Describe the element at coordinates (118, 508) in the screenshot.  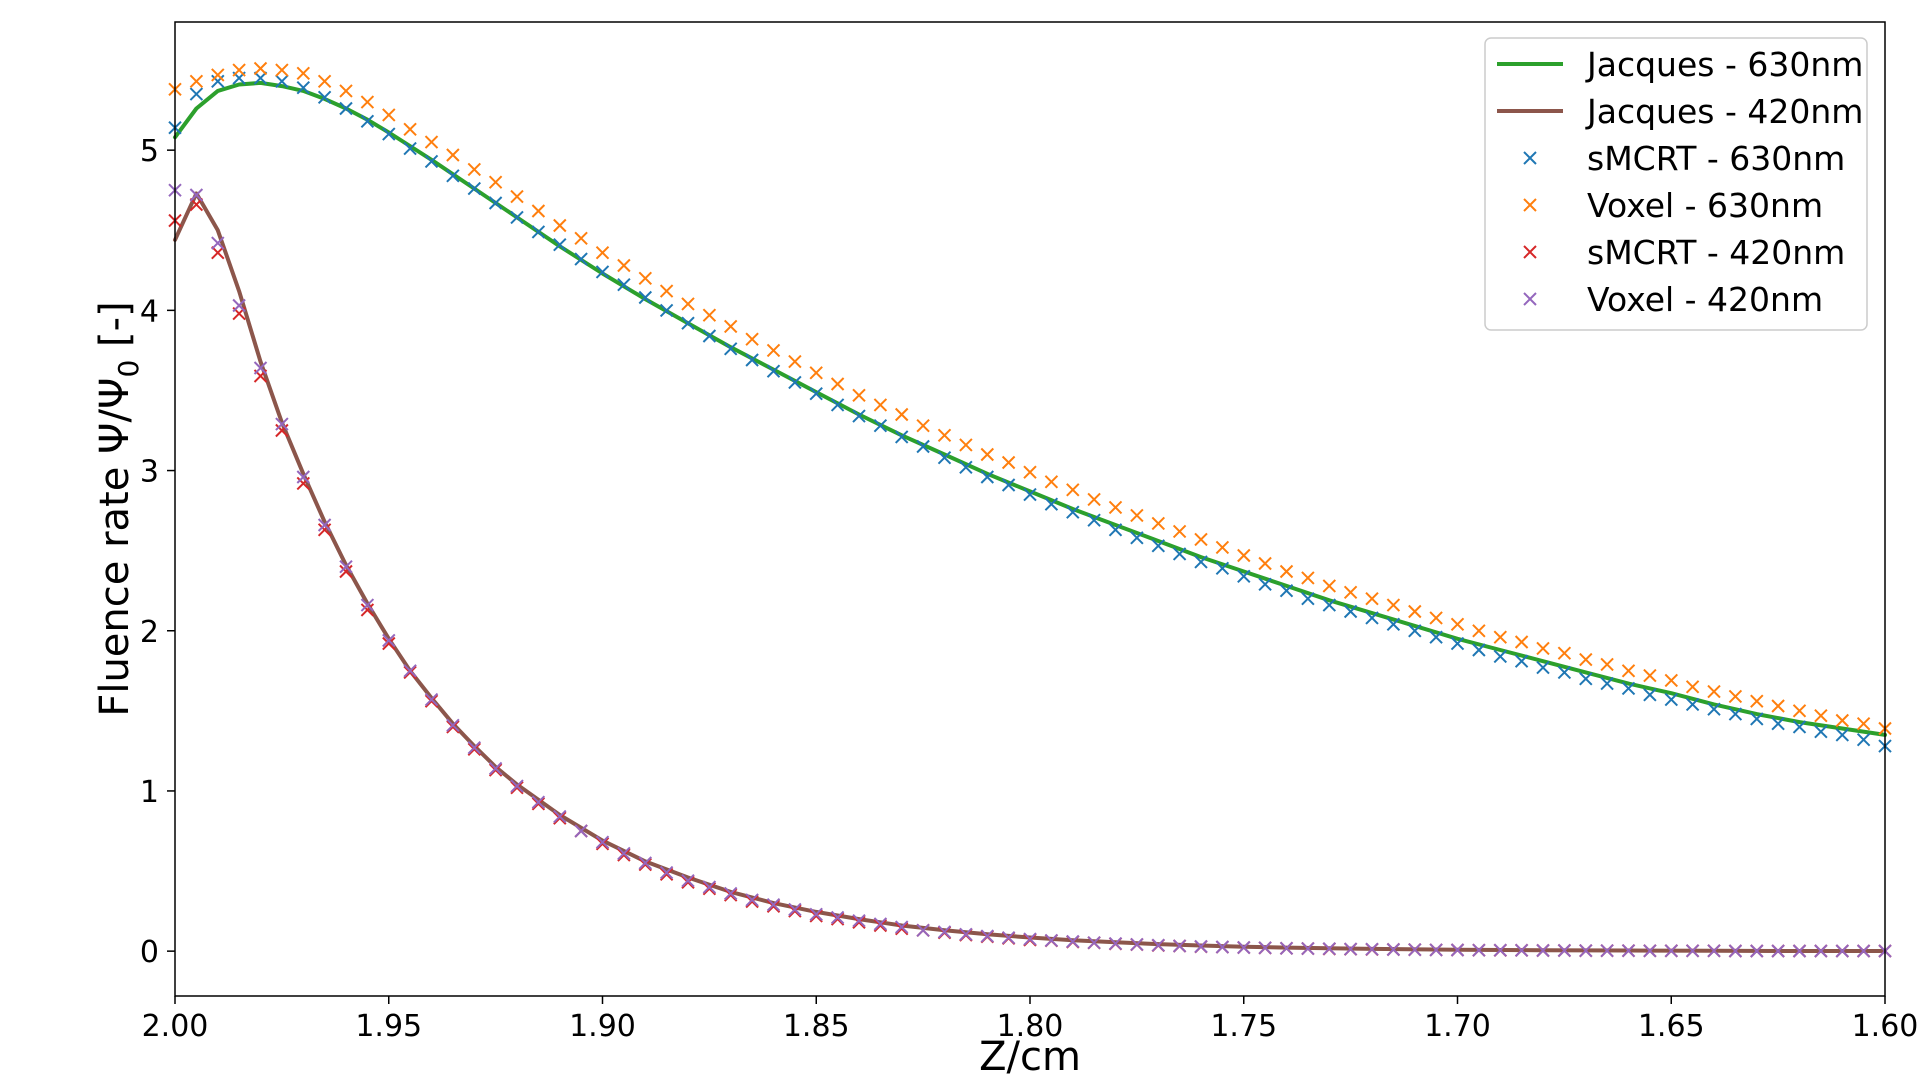
I see `y-axis-label: Fluence rate Ψ/Ψ0 [-]` at that location.